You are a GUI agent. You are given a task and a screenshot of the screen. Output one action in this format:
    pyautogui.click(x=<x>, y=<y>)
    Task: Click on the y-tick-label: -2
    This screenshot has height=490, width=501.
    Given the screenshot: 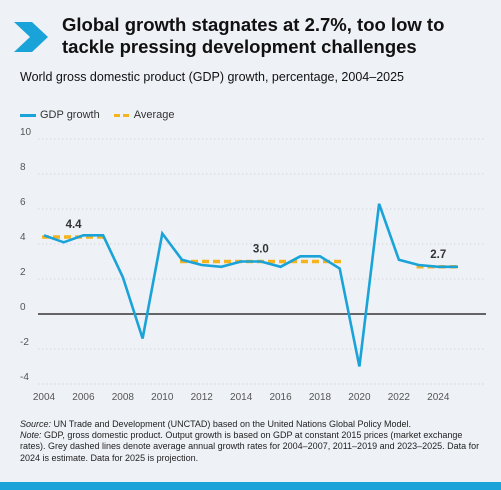 What is the action you would take?
    pyautogui.click(x=24, y=342)
    